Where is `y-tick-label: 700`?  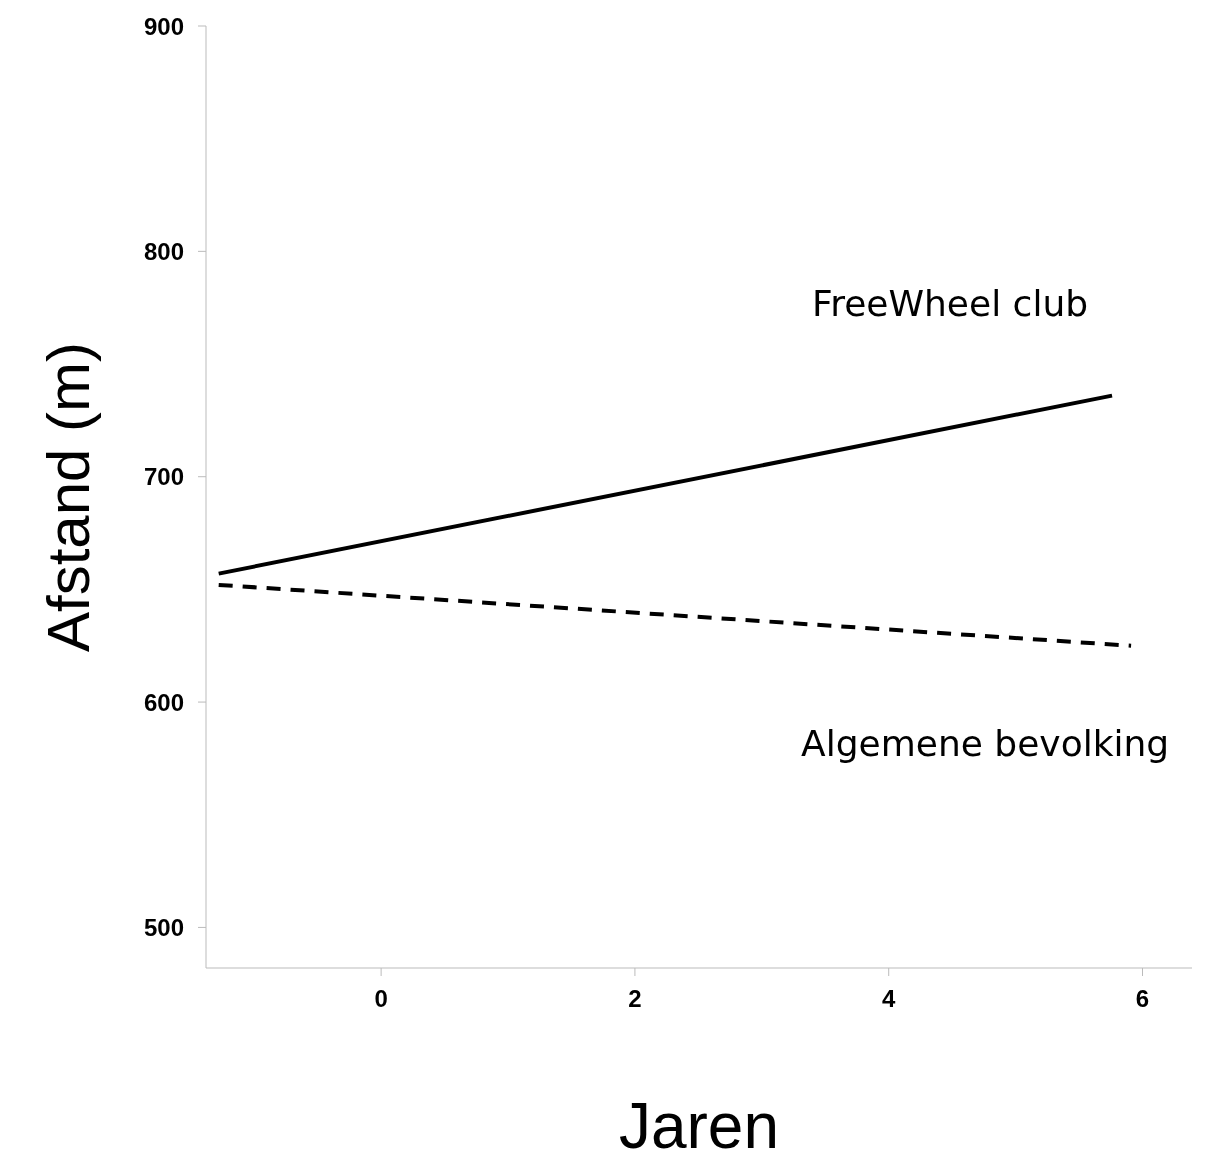
y-tick-label: 700 is located at coordinates (163, 477).